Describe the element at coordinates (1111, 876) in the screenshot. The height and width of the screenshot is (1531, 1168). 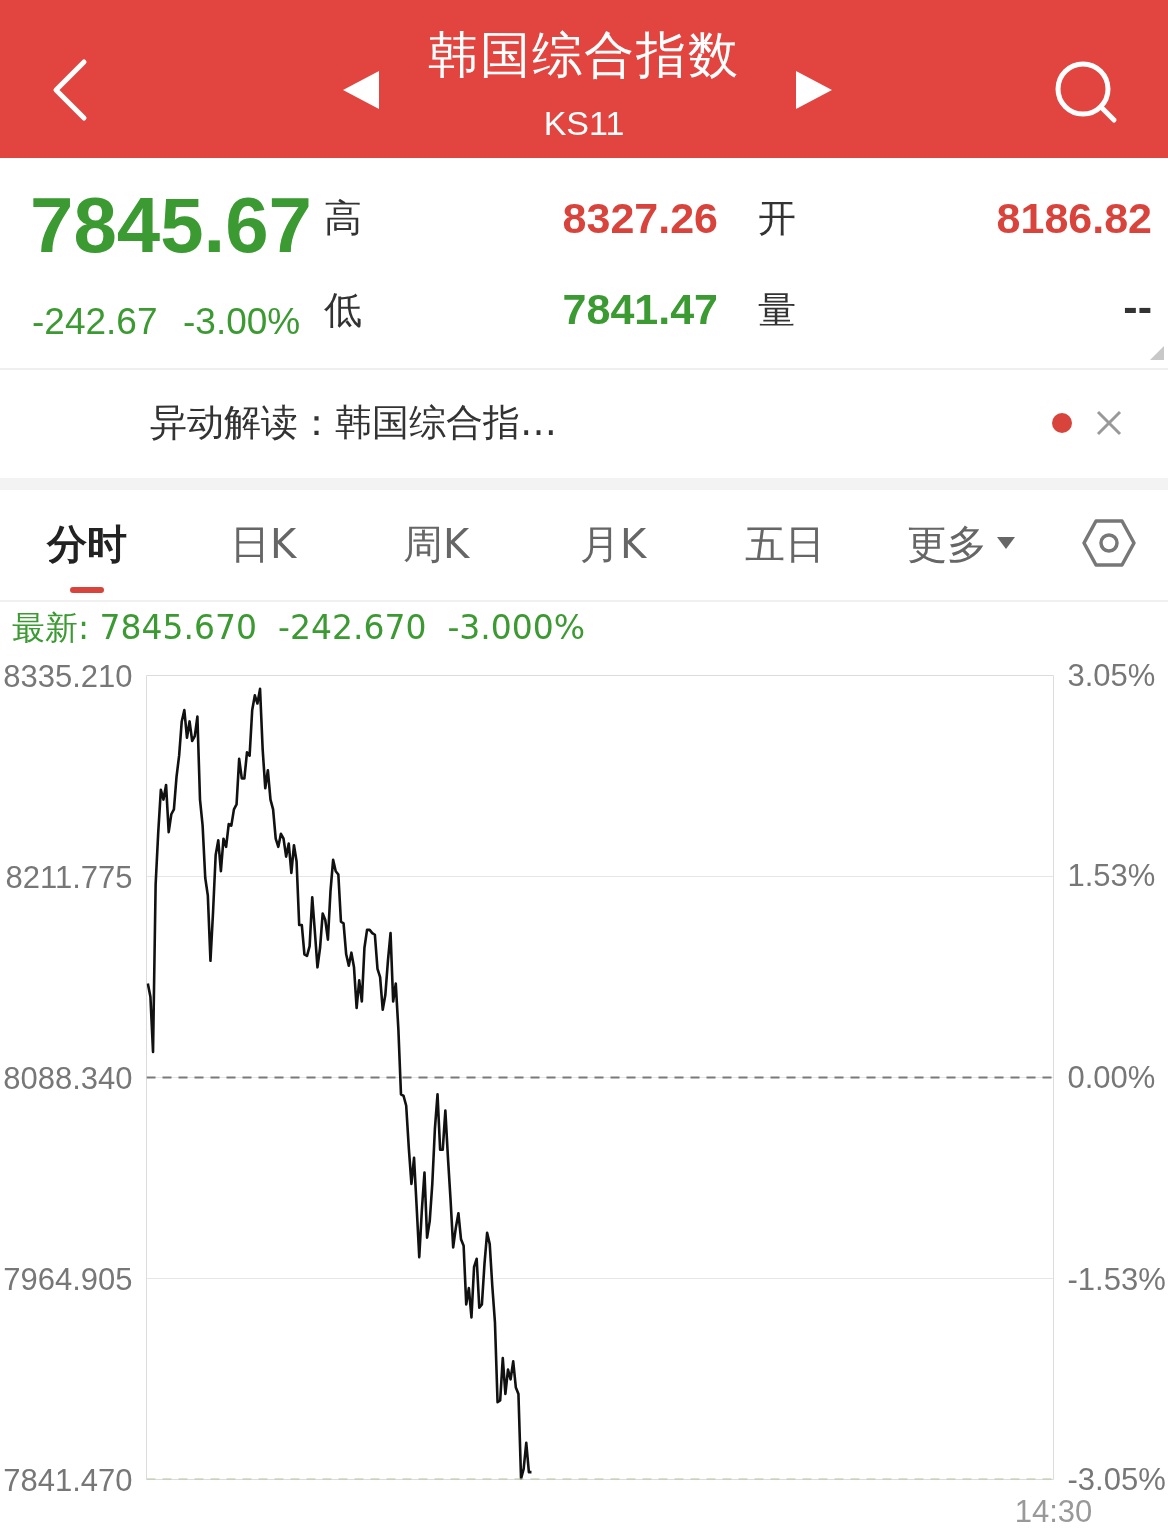
I see `y2-tick-label: 1.53%` at that location.